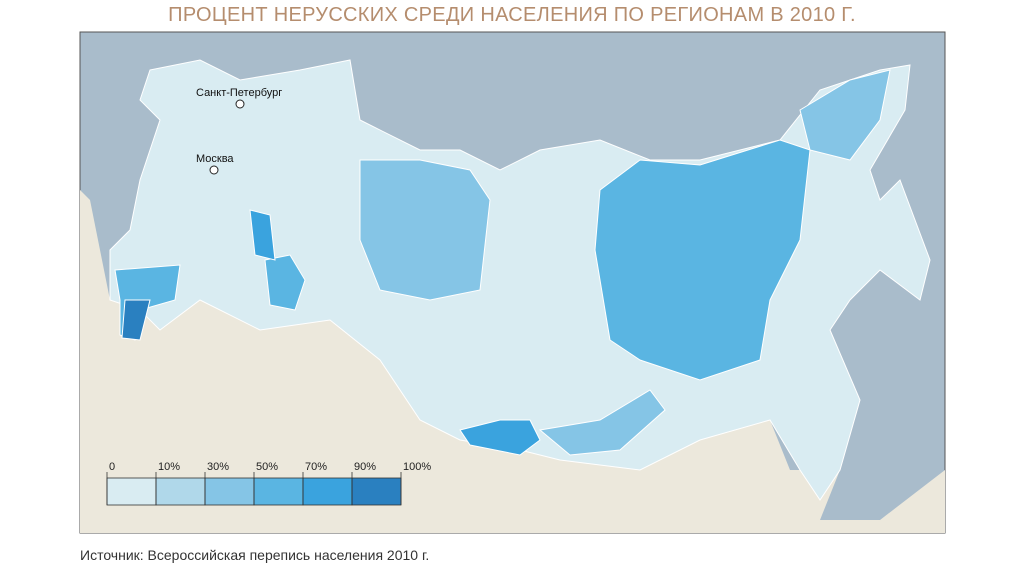 The image size is (1024, 568). Describe the element at coordinates (169, 467) in the screenshot. I see `legend-tick-label: 10%` at that location.